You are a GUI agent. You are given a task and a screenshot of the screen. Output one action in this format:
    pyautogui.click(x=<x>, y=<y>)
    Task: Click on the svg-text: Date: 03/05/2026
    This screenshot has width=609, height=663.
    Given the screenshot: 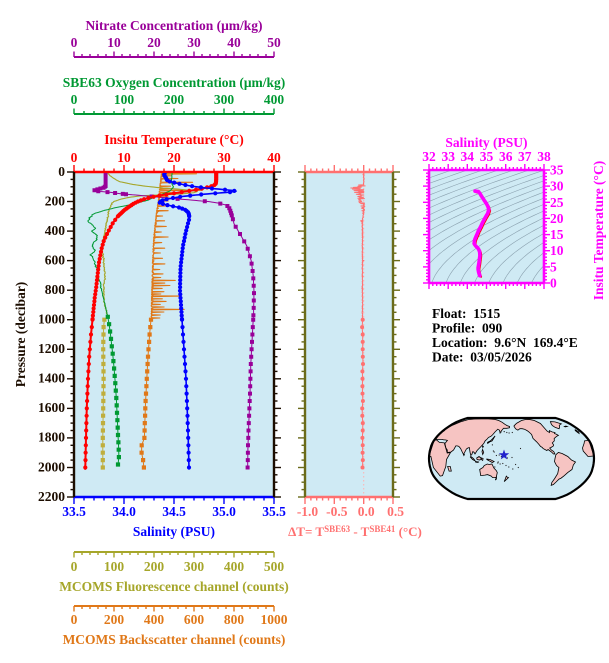 What is the action you would take?
    pyautogui.click(x=482, y=357)
    